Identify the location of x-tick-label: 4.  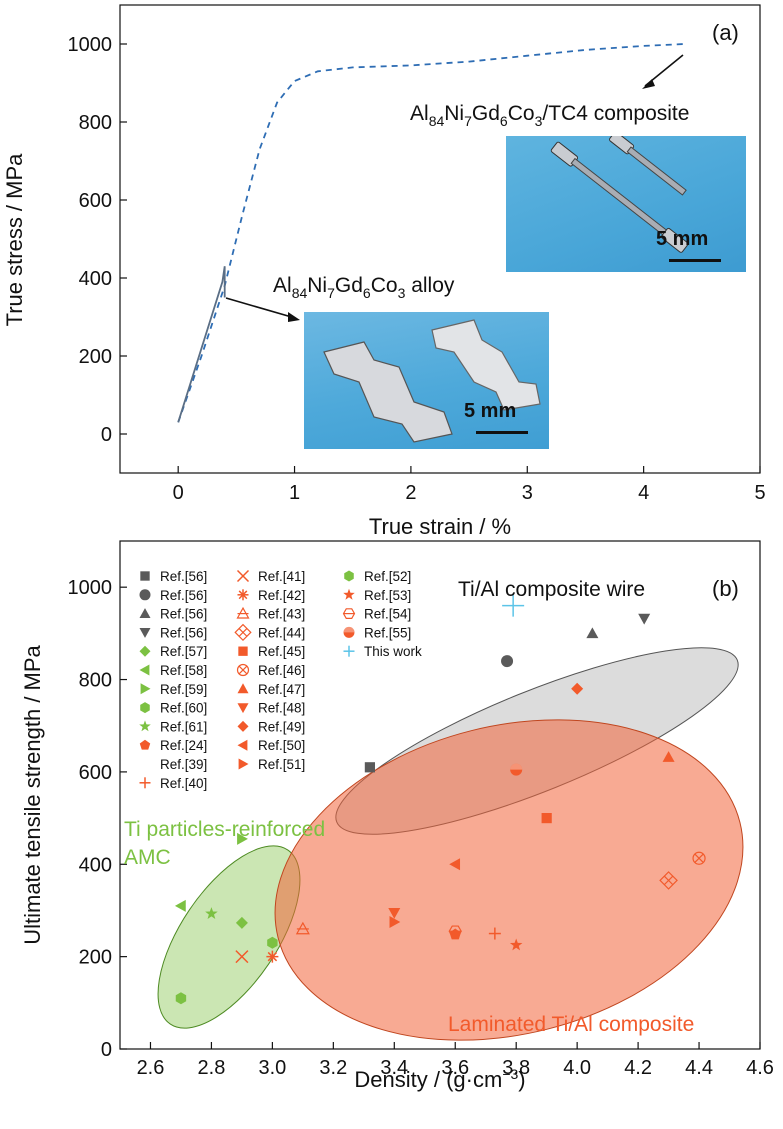
(643, 493).